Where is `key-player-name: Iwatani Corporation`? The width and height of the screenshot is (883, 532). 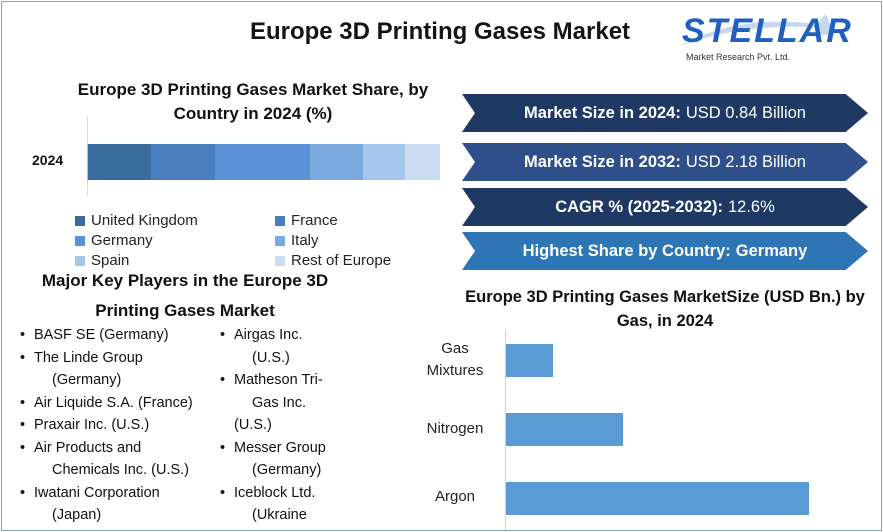
key-player-name: Iwatani Corporation is located at coordinates (97, 492).